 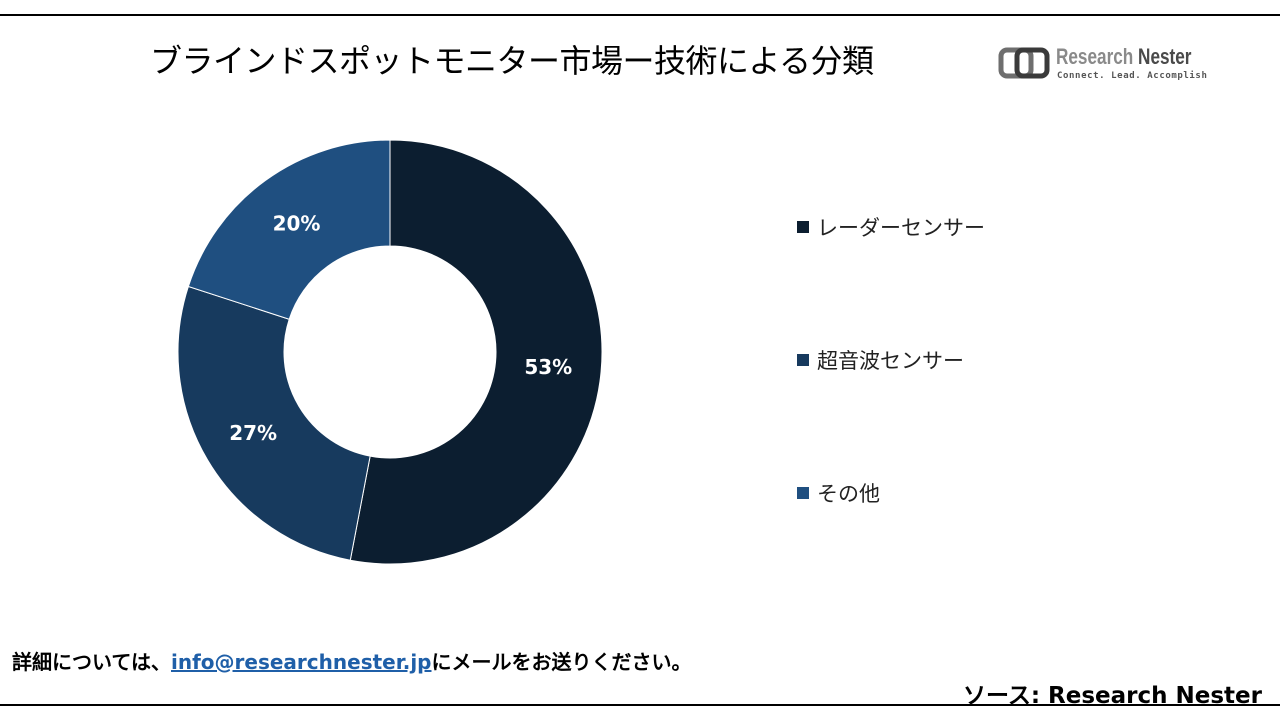 What do you see at coordinates (548, 367) in the screenshot?
I see `slice-label-1: 53%` at bounding box center [548, 367].